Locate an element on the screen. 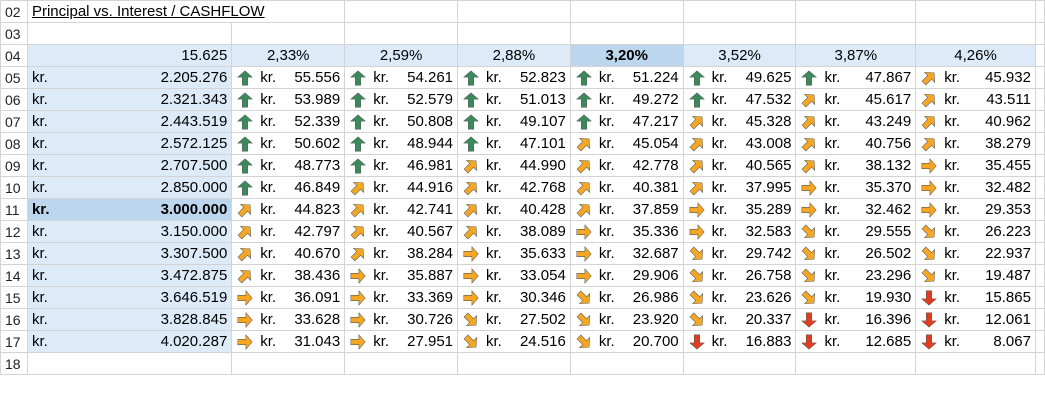  payment-cell: kr. 22.937 is located at coordinates (975, 253).